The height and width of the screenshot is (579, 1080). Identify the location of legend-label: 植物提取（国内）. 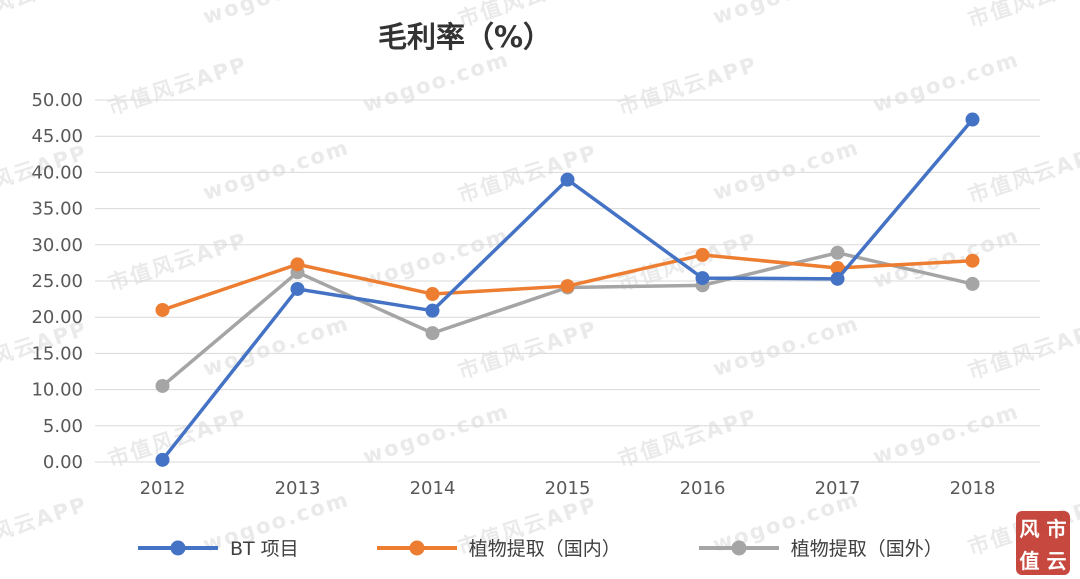
(544, 549).